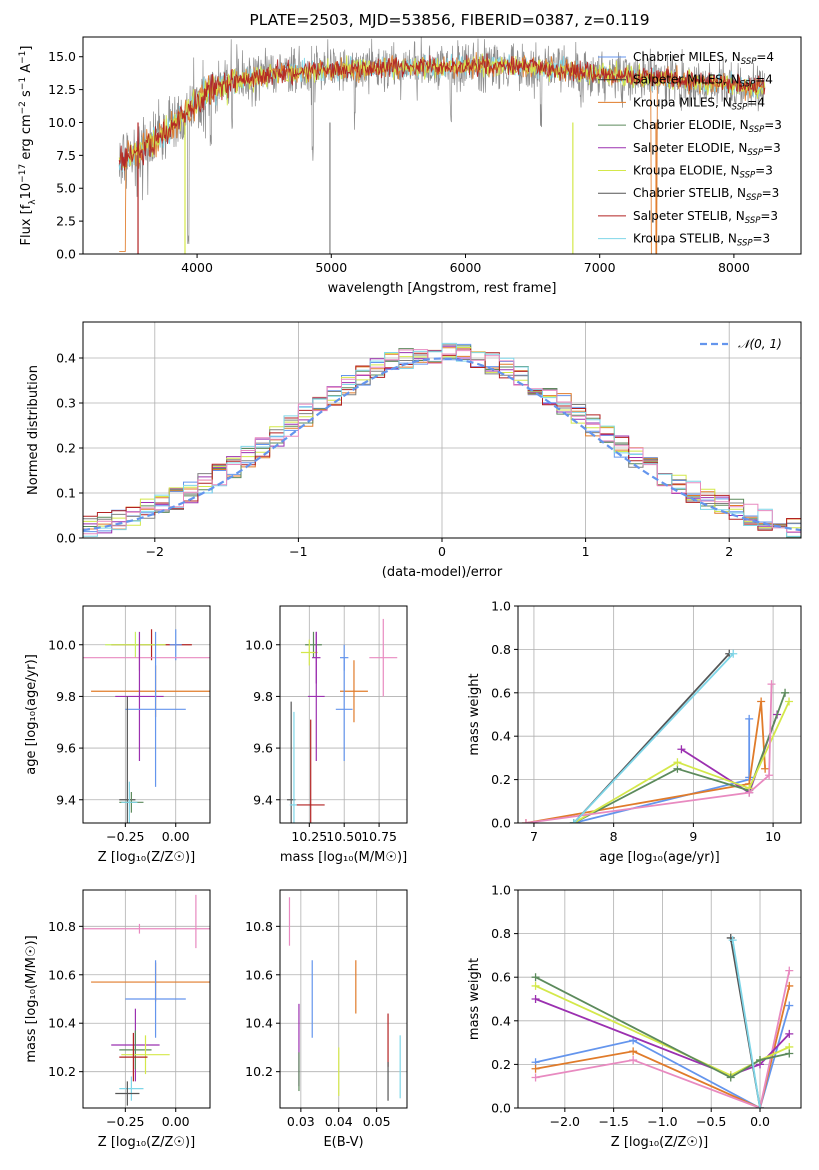 The width and height of the screenshot is (819, 1170). I want to click on age_vs_mass-ytick-label-2: 9.8, so click(263, 696).